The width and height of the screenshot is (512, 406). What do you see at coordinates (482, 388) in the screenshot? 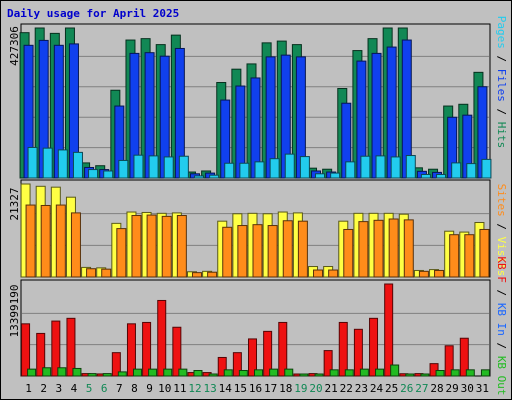
I see `day-label: 31` at bounding box center [482, 388].